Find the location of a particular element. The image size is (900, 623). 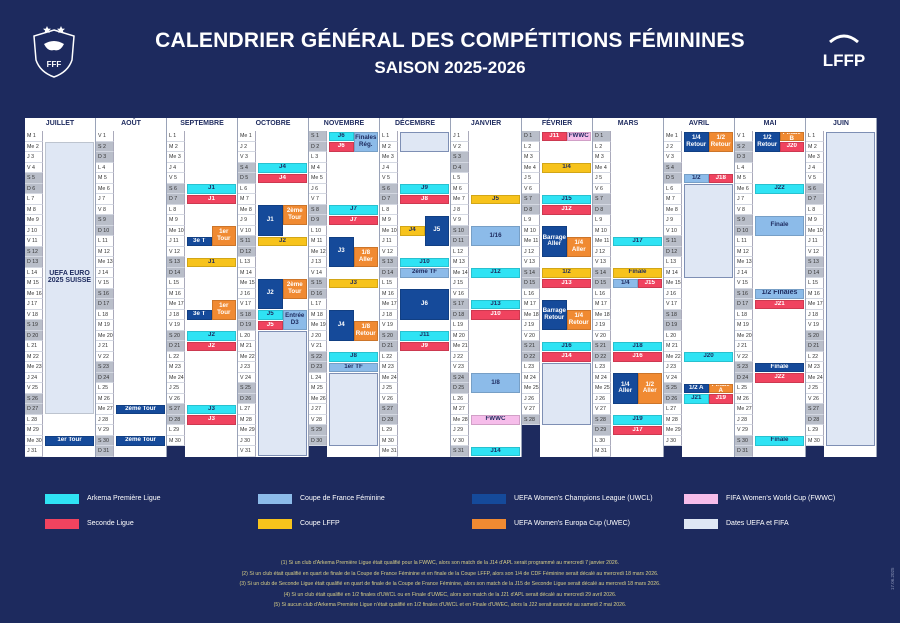

day-cell: J 21 is located at coordinates (105, 346).